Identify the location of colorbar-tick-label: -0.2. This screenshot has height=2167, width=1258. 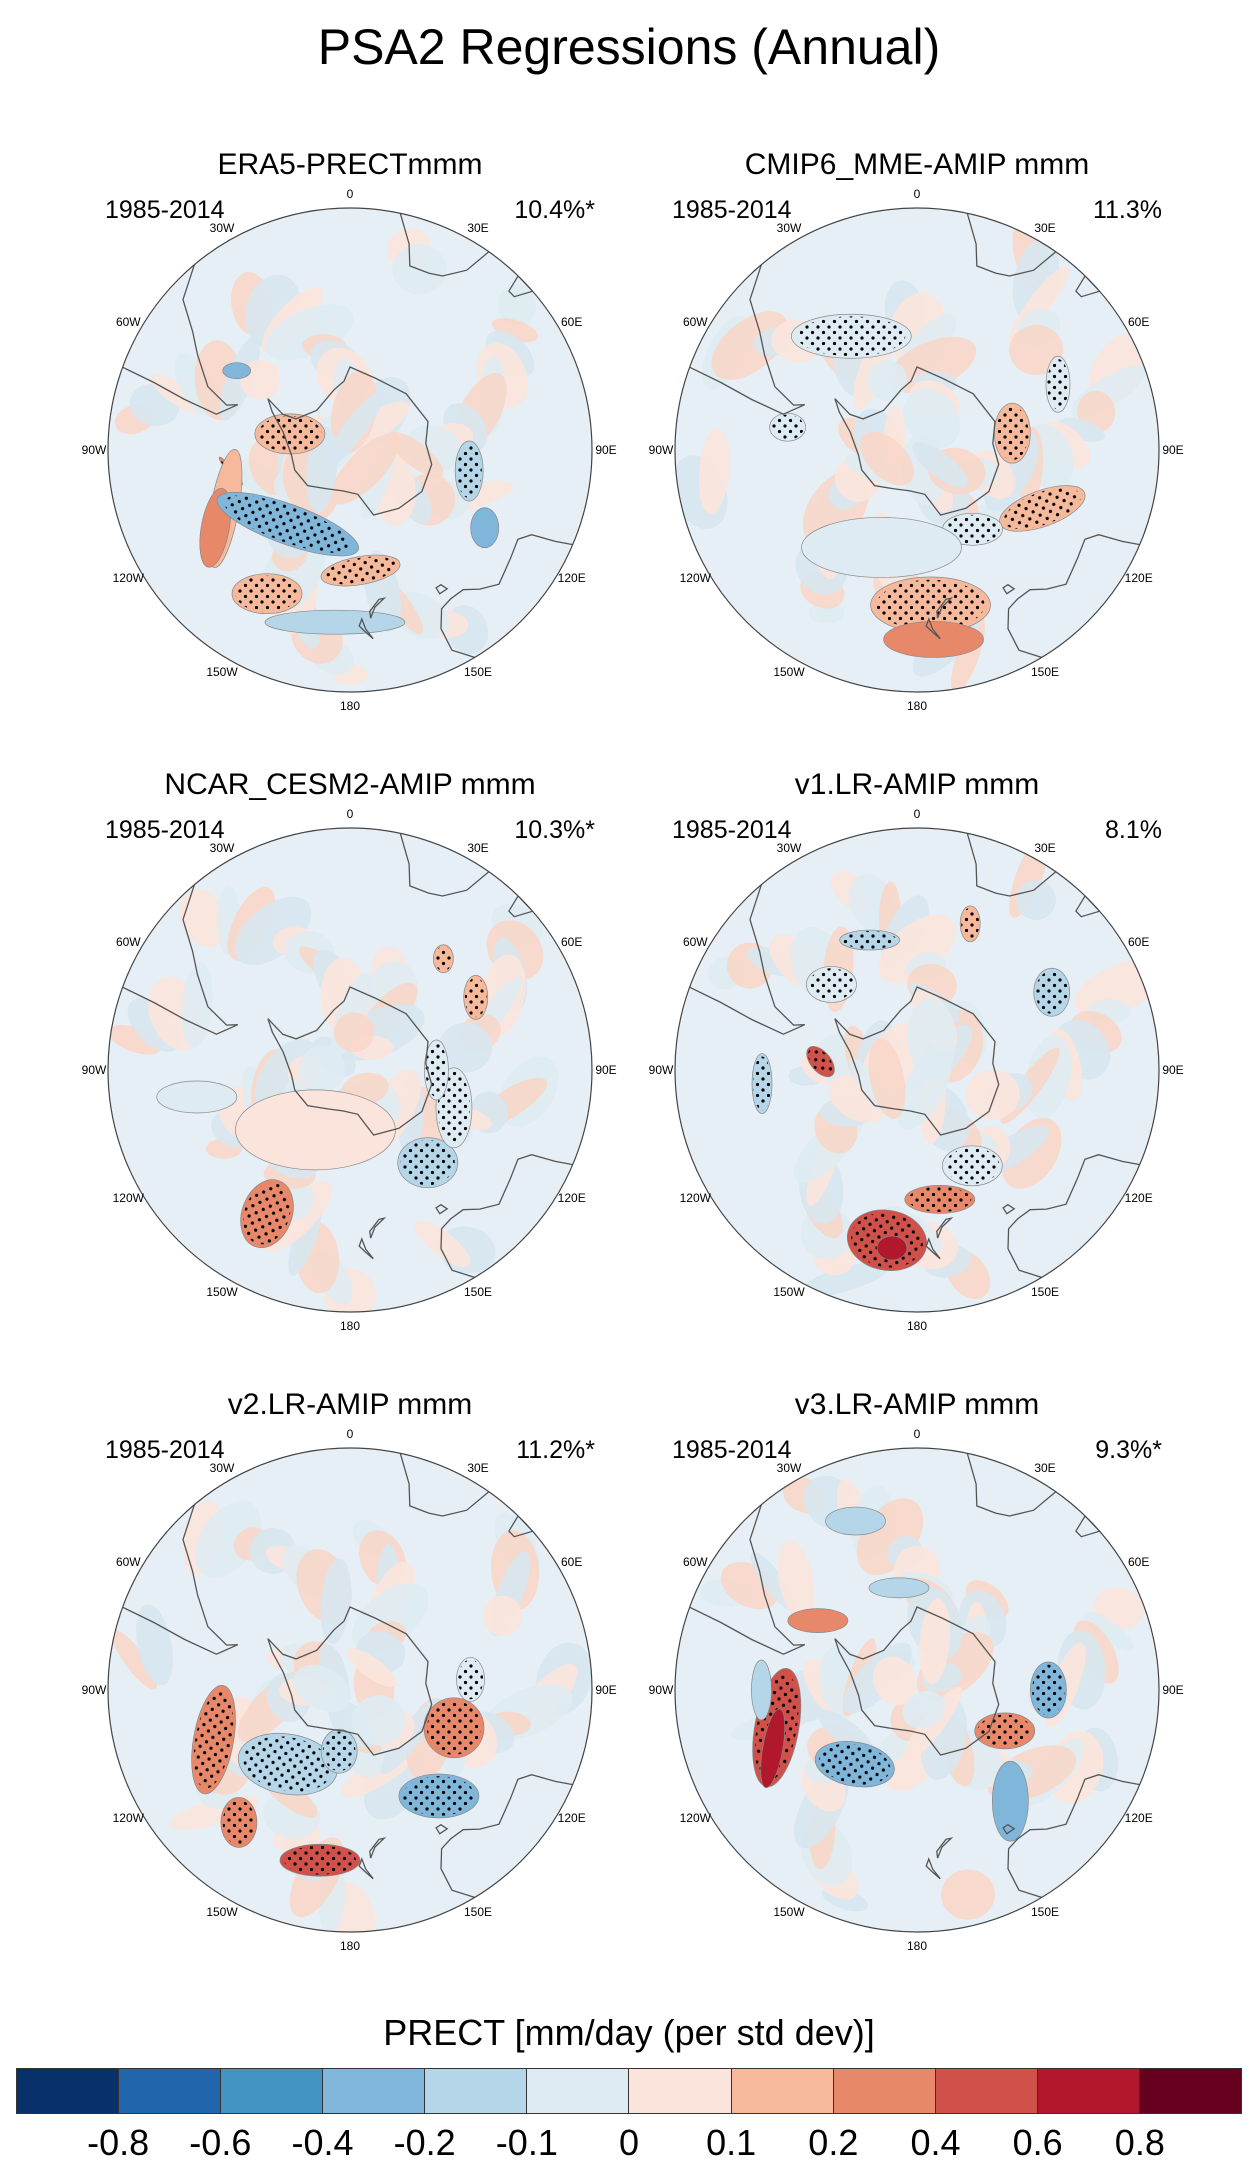
(424, 2142).